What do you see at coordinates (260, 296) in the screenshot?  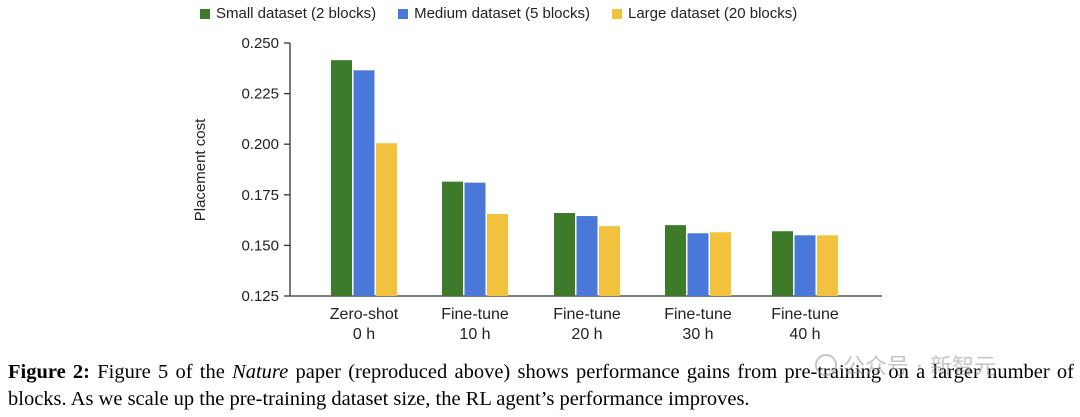 I see `y-tick-label: 0.125` at bounding box center [260, 296].